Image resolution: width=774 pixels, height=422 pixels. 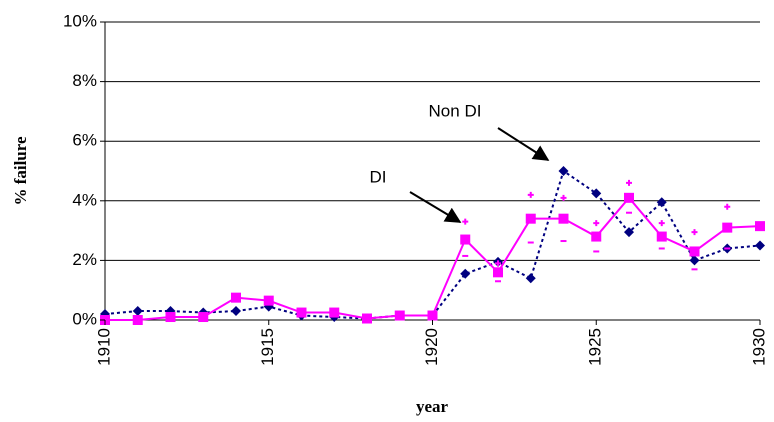 I want to click on x-axis-title: year, so click(x=432, y=406).